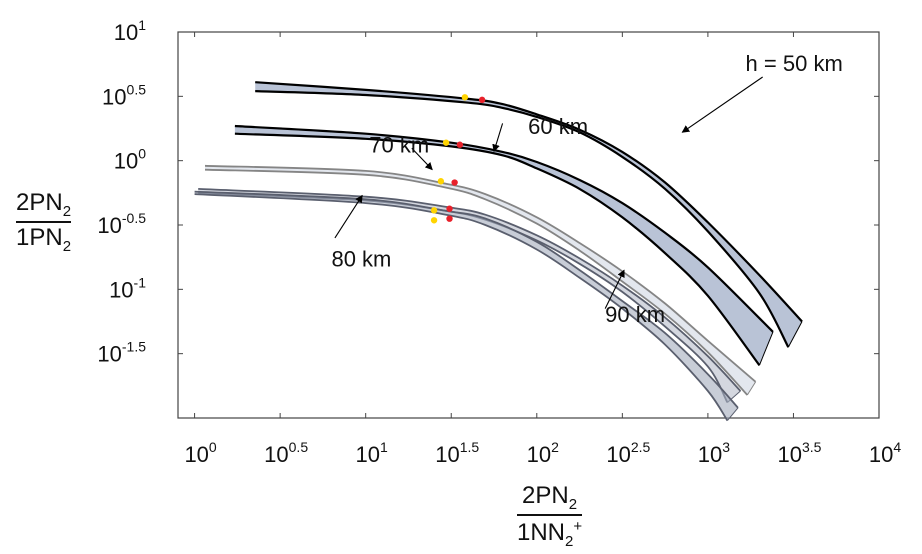  Describe the element at coordinates (130, 160) in the screenshot. I see `y-tick-label: 10⁰` at that location.